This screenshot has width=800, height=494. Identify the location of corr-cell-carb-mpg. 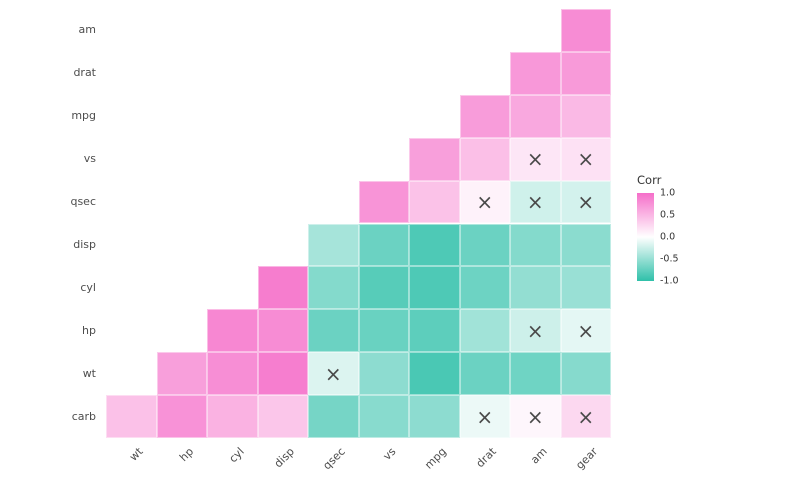
(434, 416).